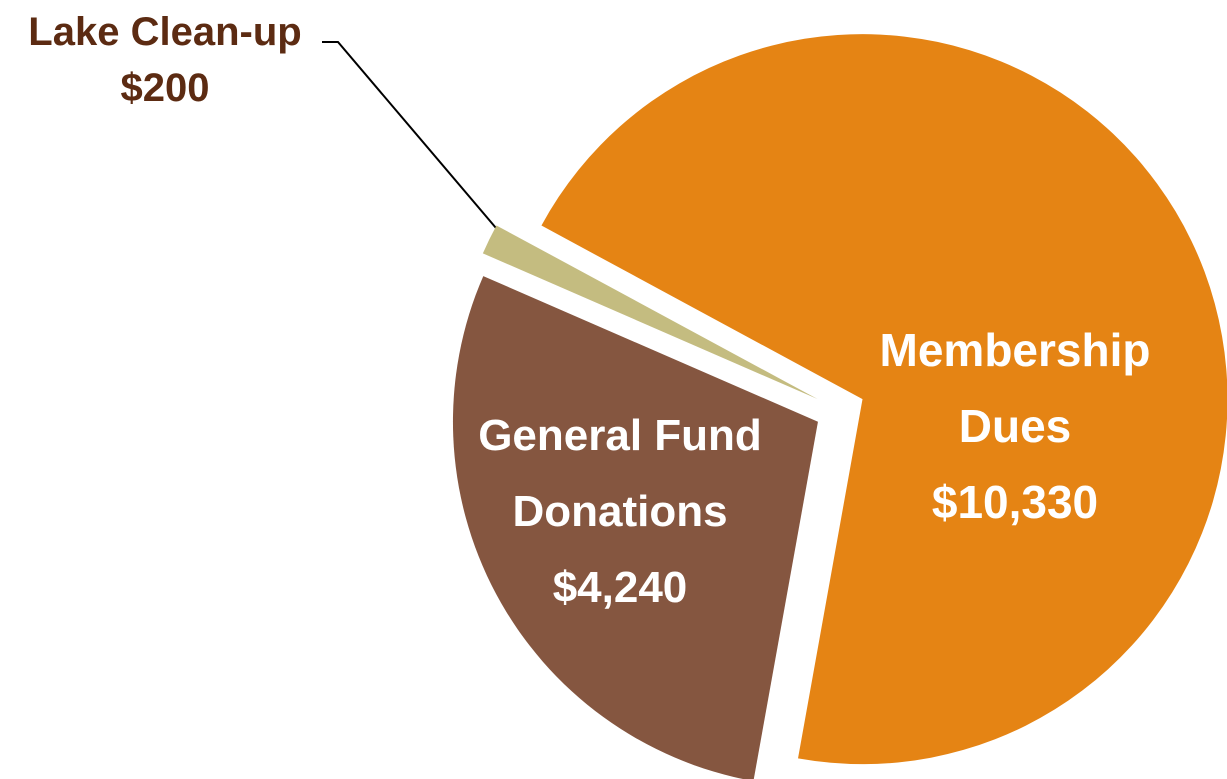 Image resolution: width=1227 pixels, height=779 pixels. Describe the element at coordinates (1015, 388) in the screenshot. I see `category-label: Membership Dues` at that location.